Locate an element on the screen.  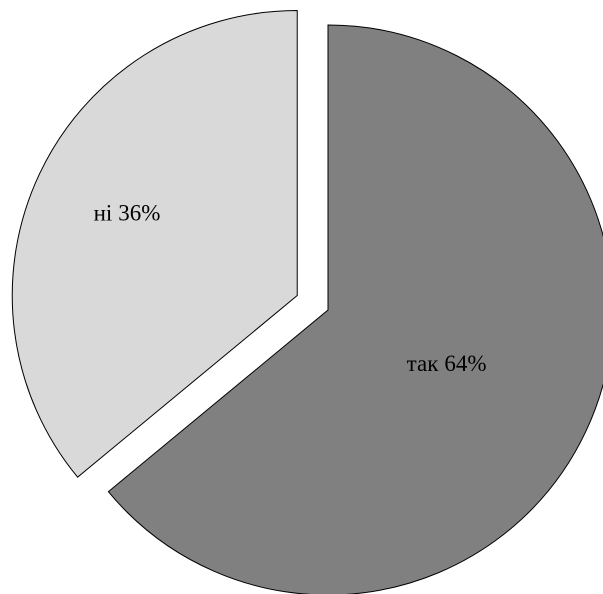
category-label: так is located at coordinates (423, 363).